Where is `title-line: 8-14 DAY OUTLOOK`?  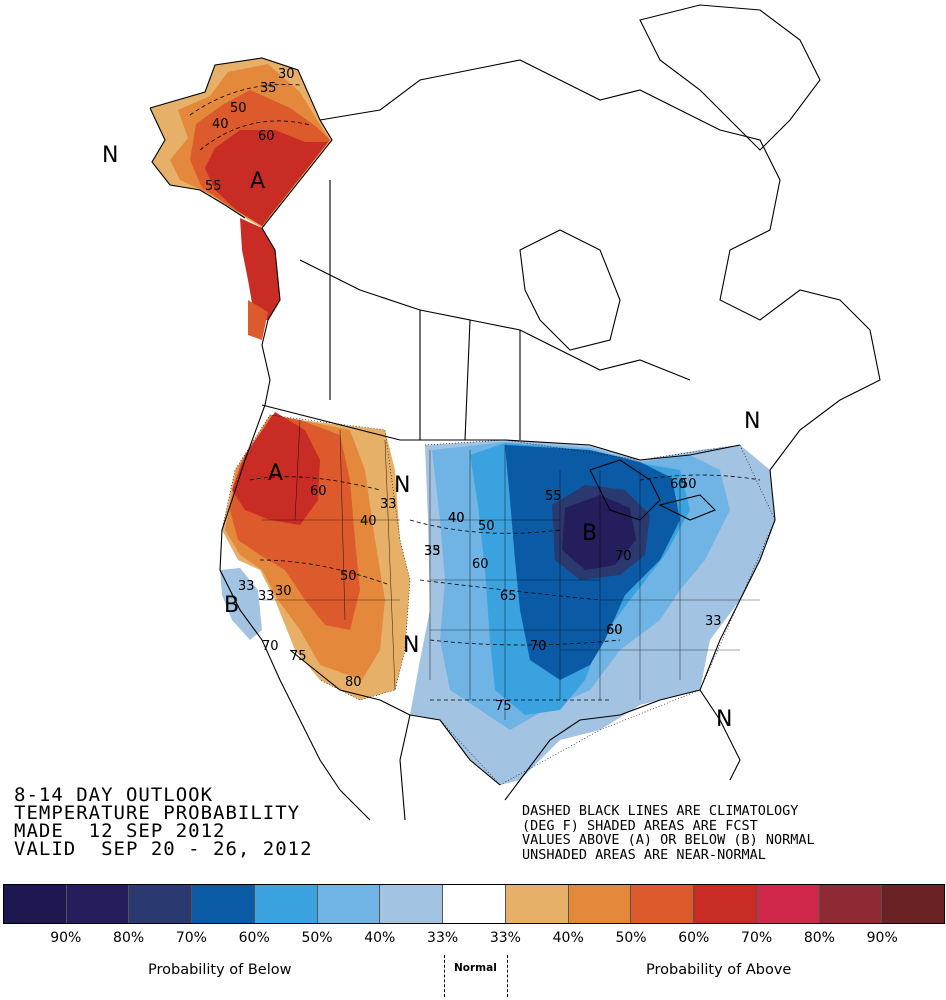
title-line: 8-14 DAY OUTLOOK is located at coordinates (114, 795).